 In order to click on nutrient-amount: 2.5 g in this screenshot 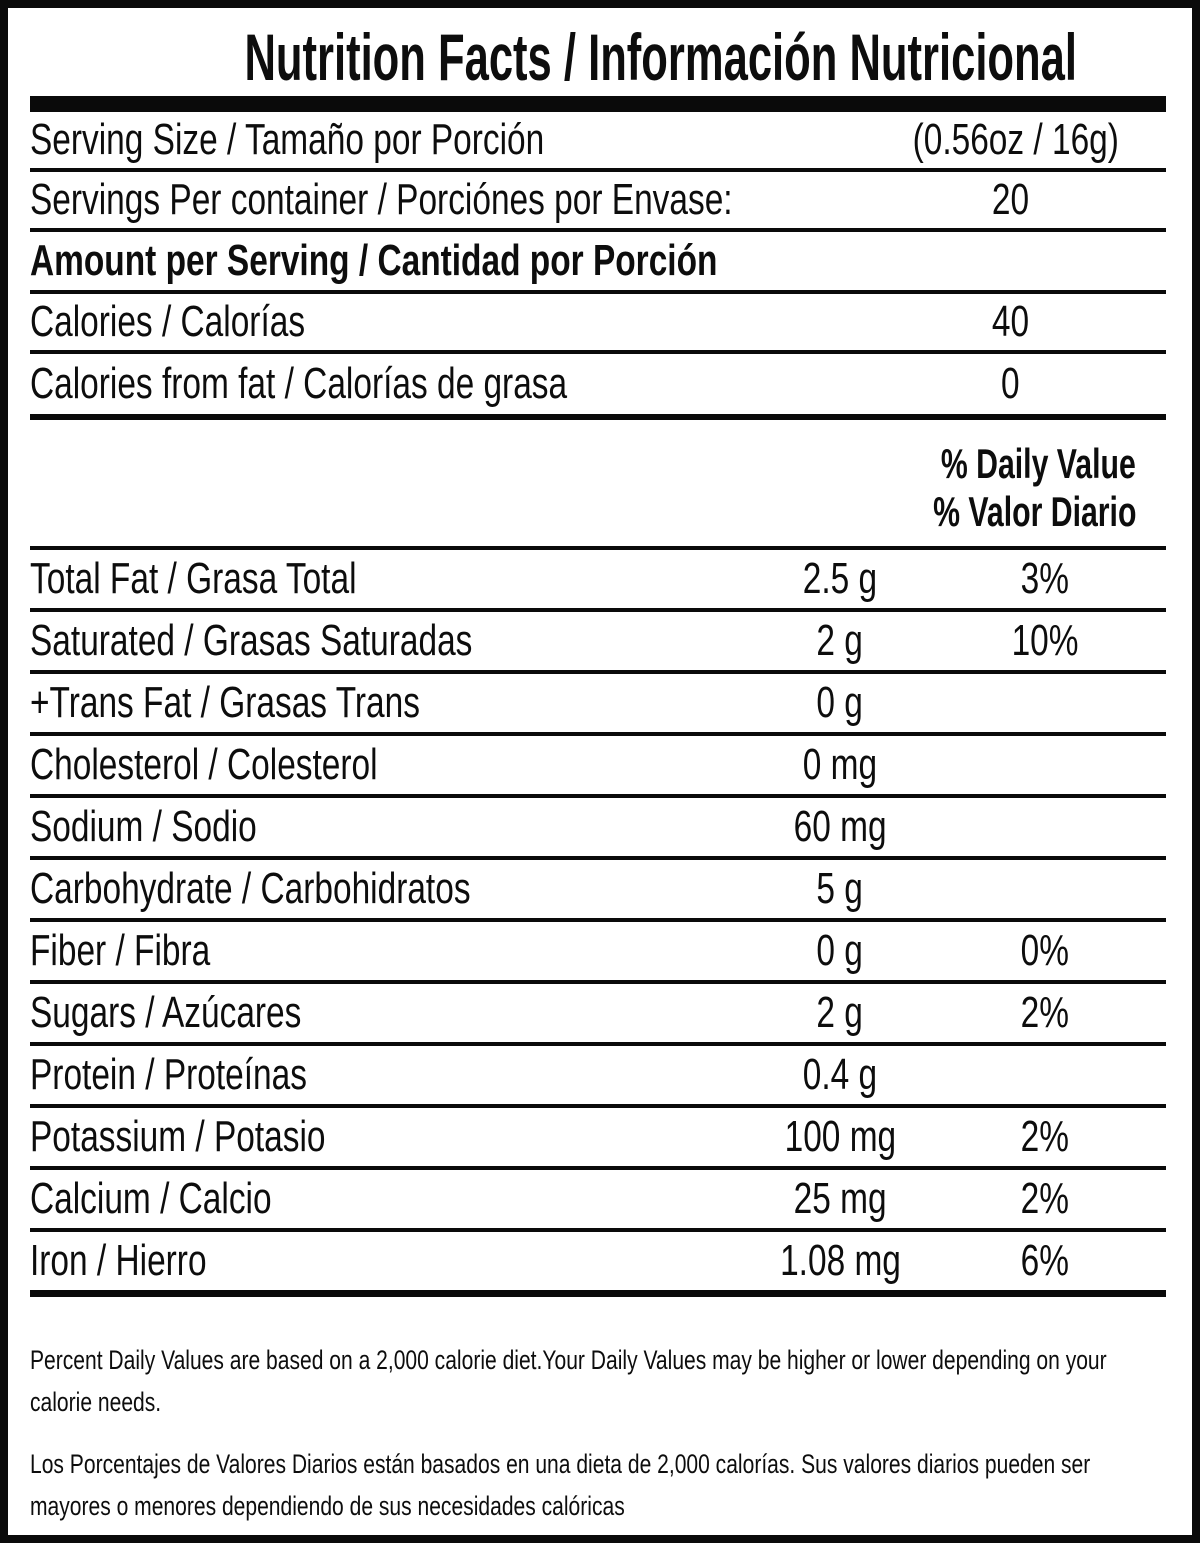, I will do `click(840, 578)`.